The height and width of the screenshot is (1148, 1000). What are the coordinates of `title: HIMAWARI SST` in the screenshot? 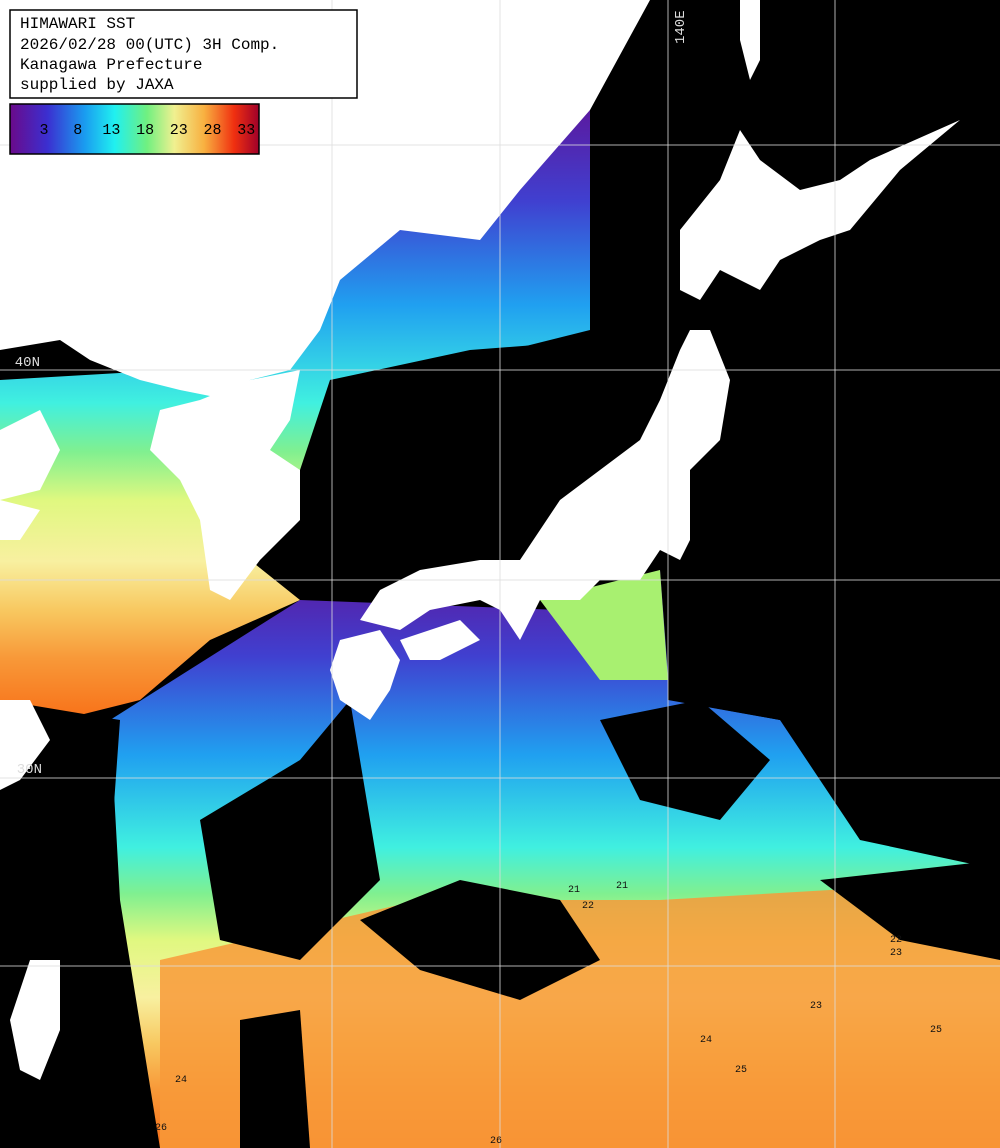 It's located at (77, 24).